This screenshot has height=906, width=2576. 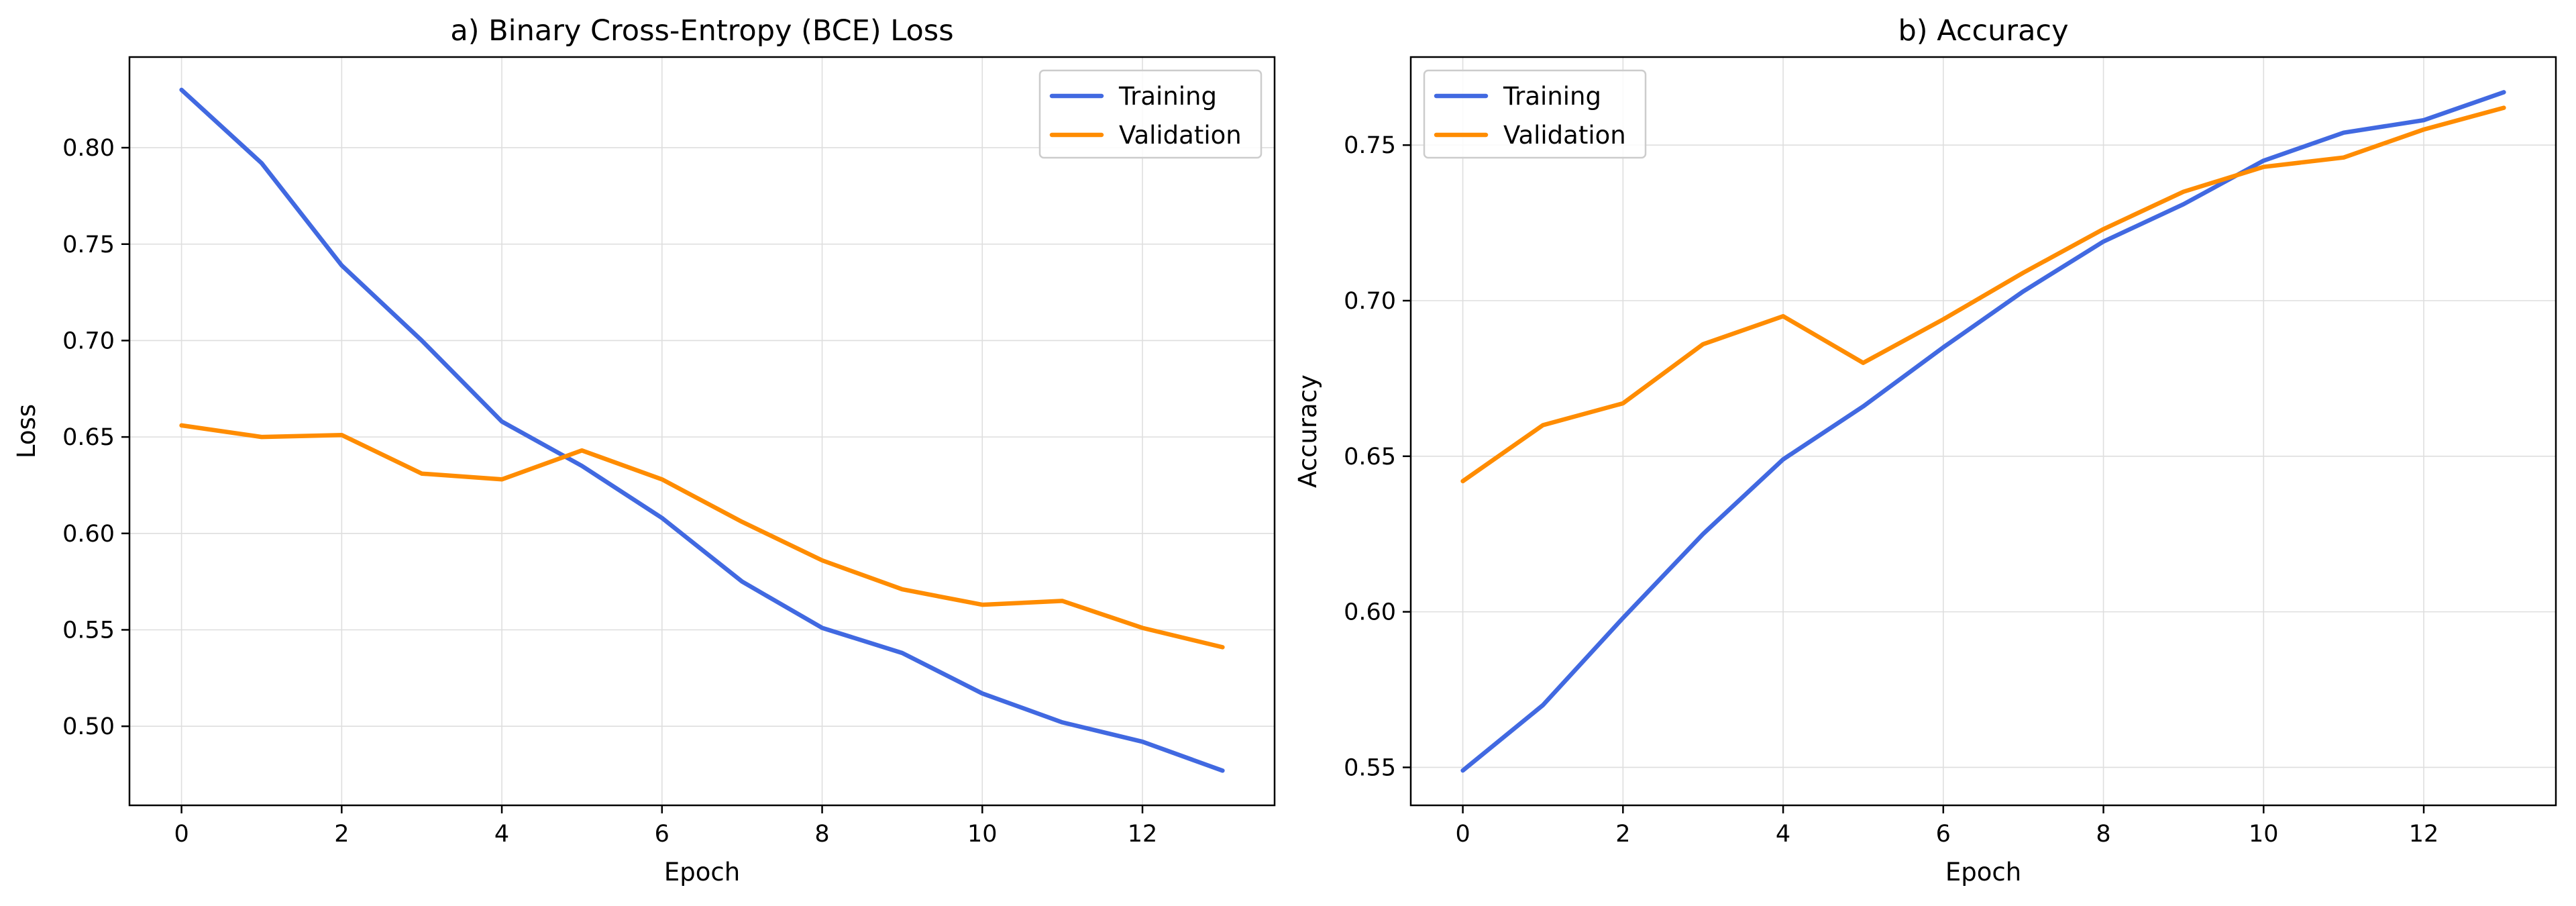 What do you see at coordinates (88, 148) in the screenshot?
I see `y-tick-label: 0.80` at bounding box center [88, 148].